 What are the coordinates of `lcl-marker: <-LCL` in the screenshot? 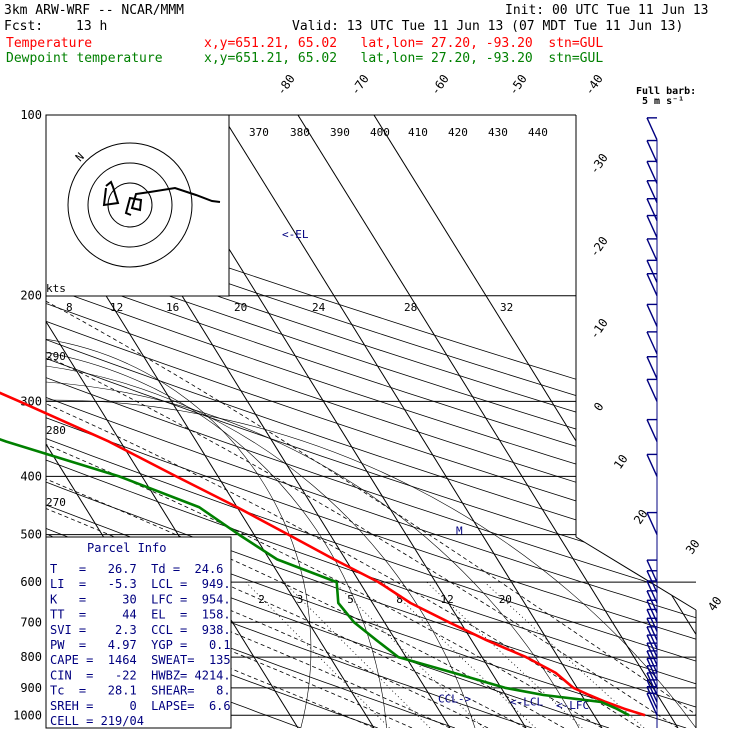 It's located at (526, 702).